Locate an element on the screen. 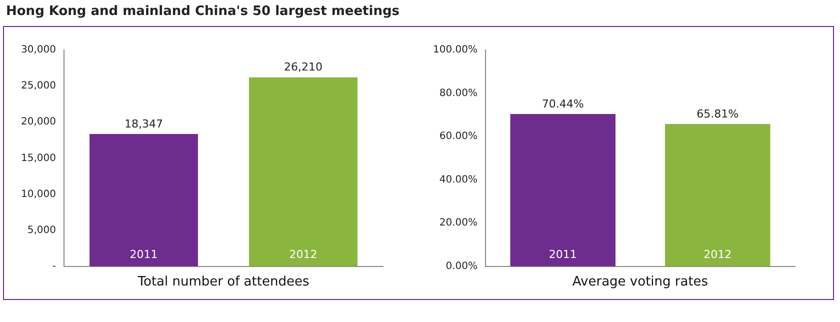  data-label: 65.81% is located at coordinates (717, 113).